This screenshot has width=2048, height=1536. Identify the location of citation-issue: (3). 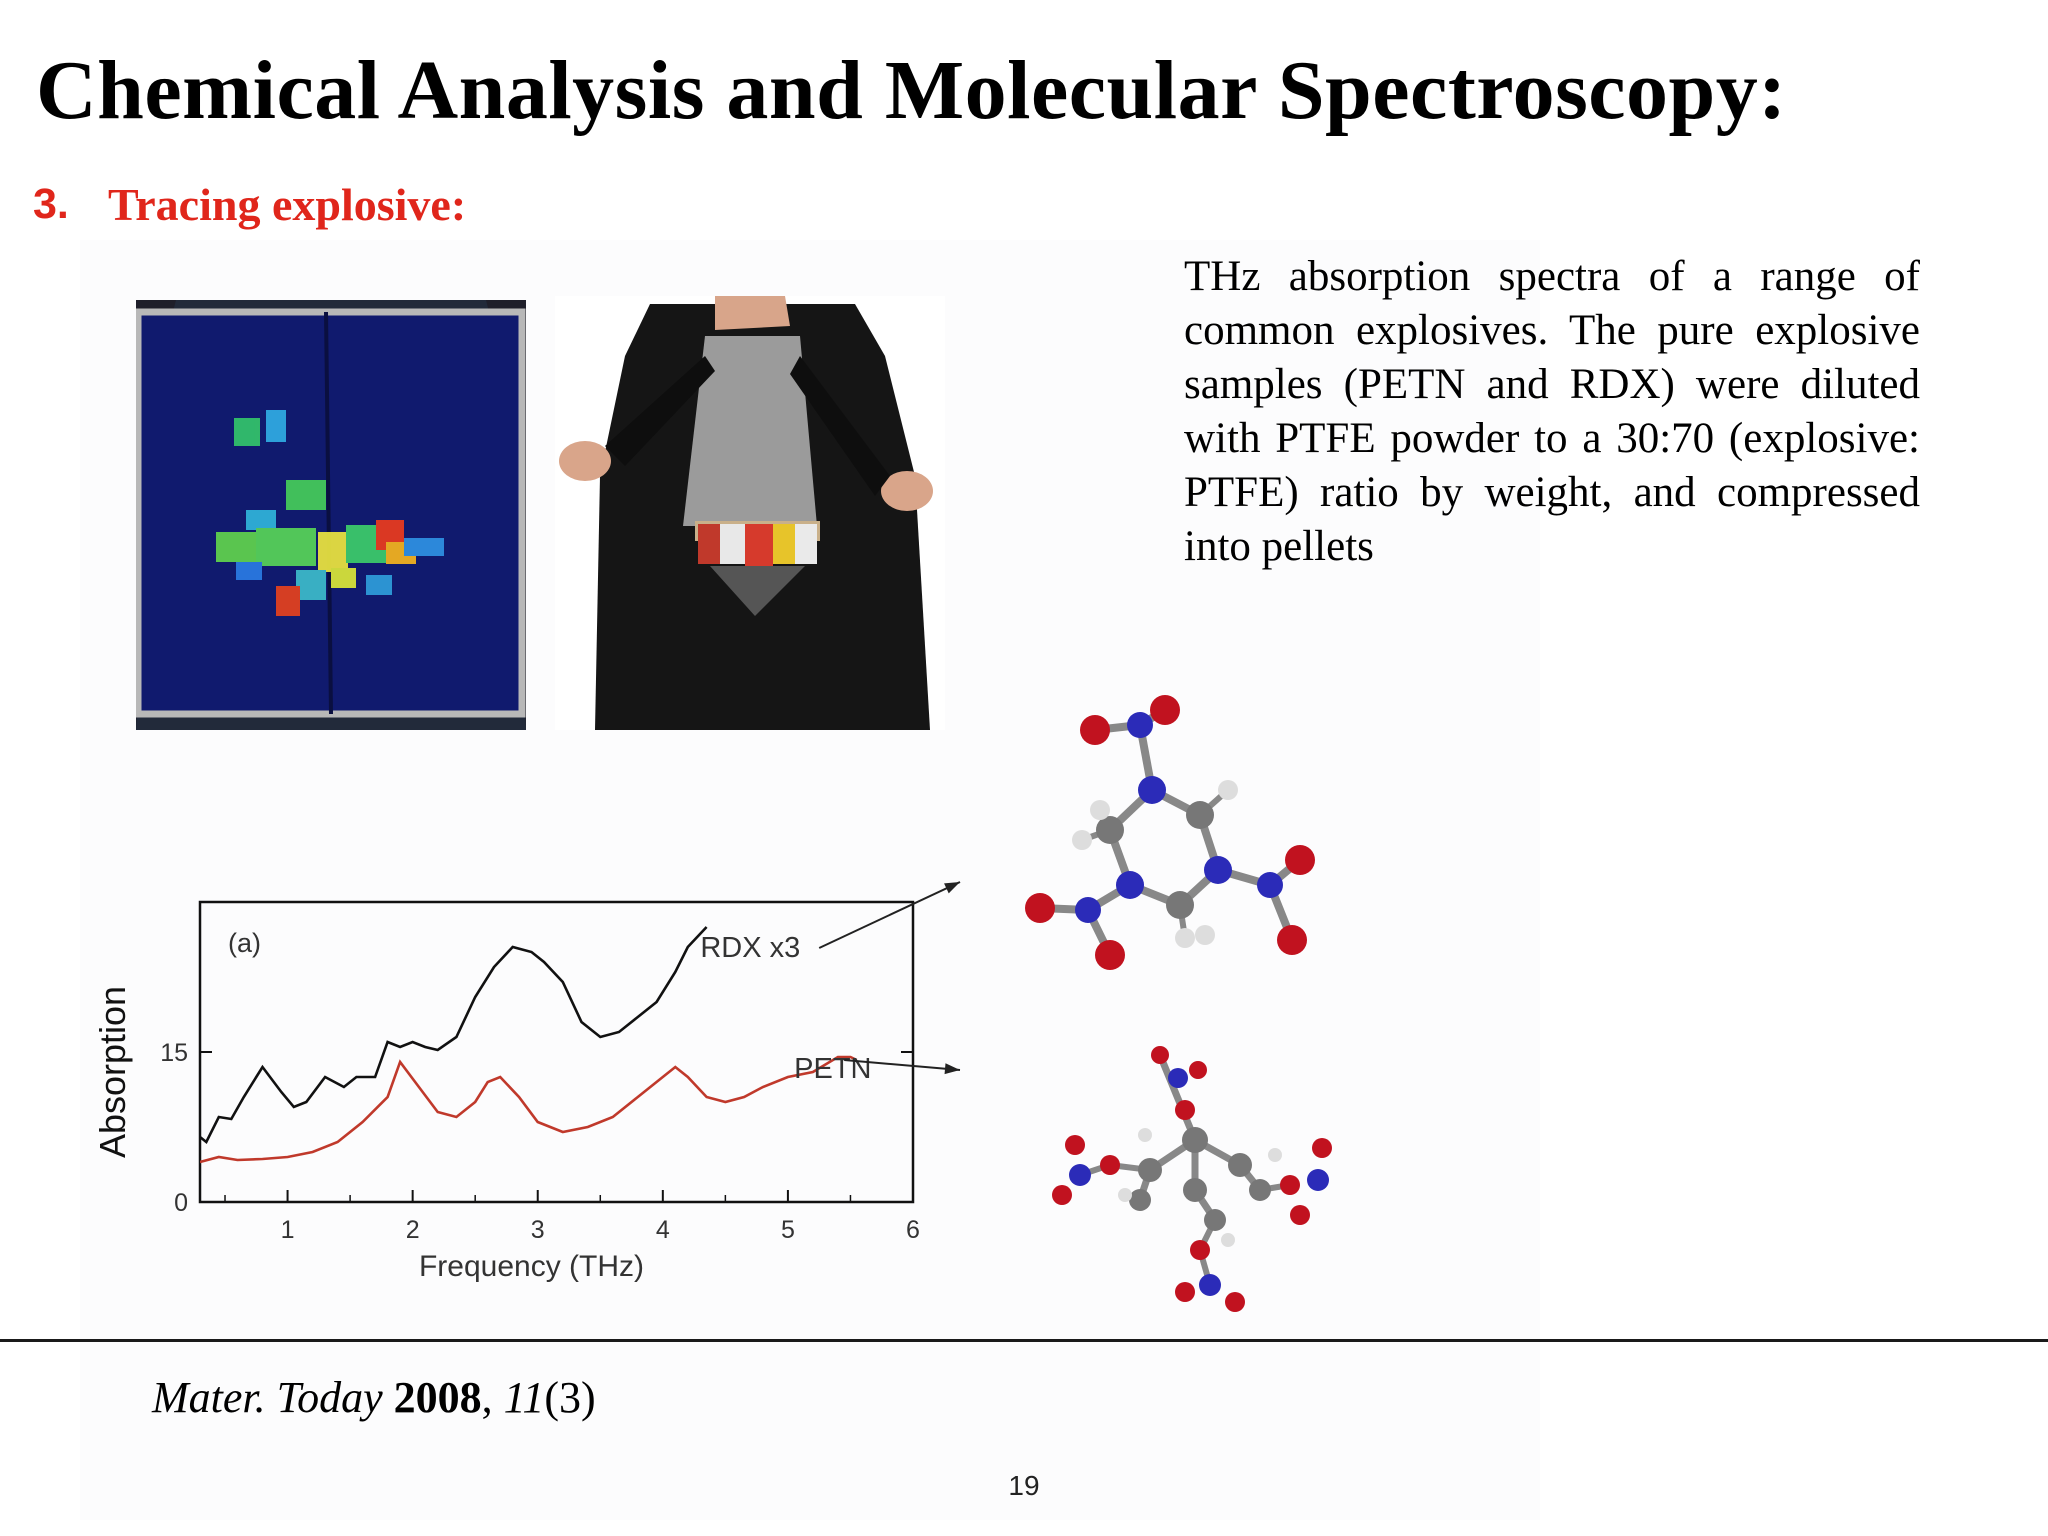
(570, 1397).